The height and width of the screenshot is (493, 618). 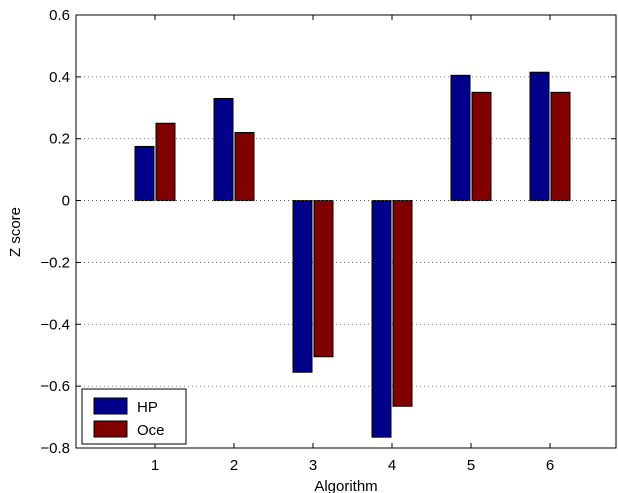 What do you see at coordinates (151, 430) in the screenshot?
I see `legend-label-oce: Oce` at bounding box center [151, 430].